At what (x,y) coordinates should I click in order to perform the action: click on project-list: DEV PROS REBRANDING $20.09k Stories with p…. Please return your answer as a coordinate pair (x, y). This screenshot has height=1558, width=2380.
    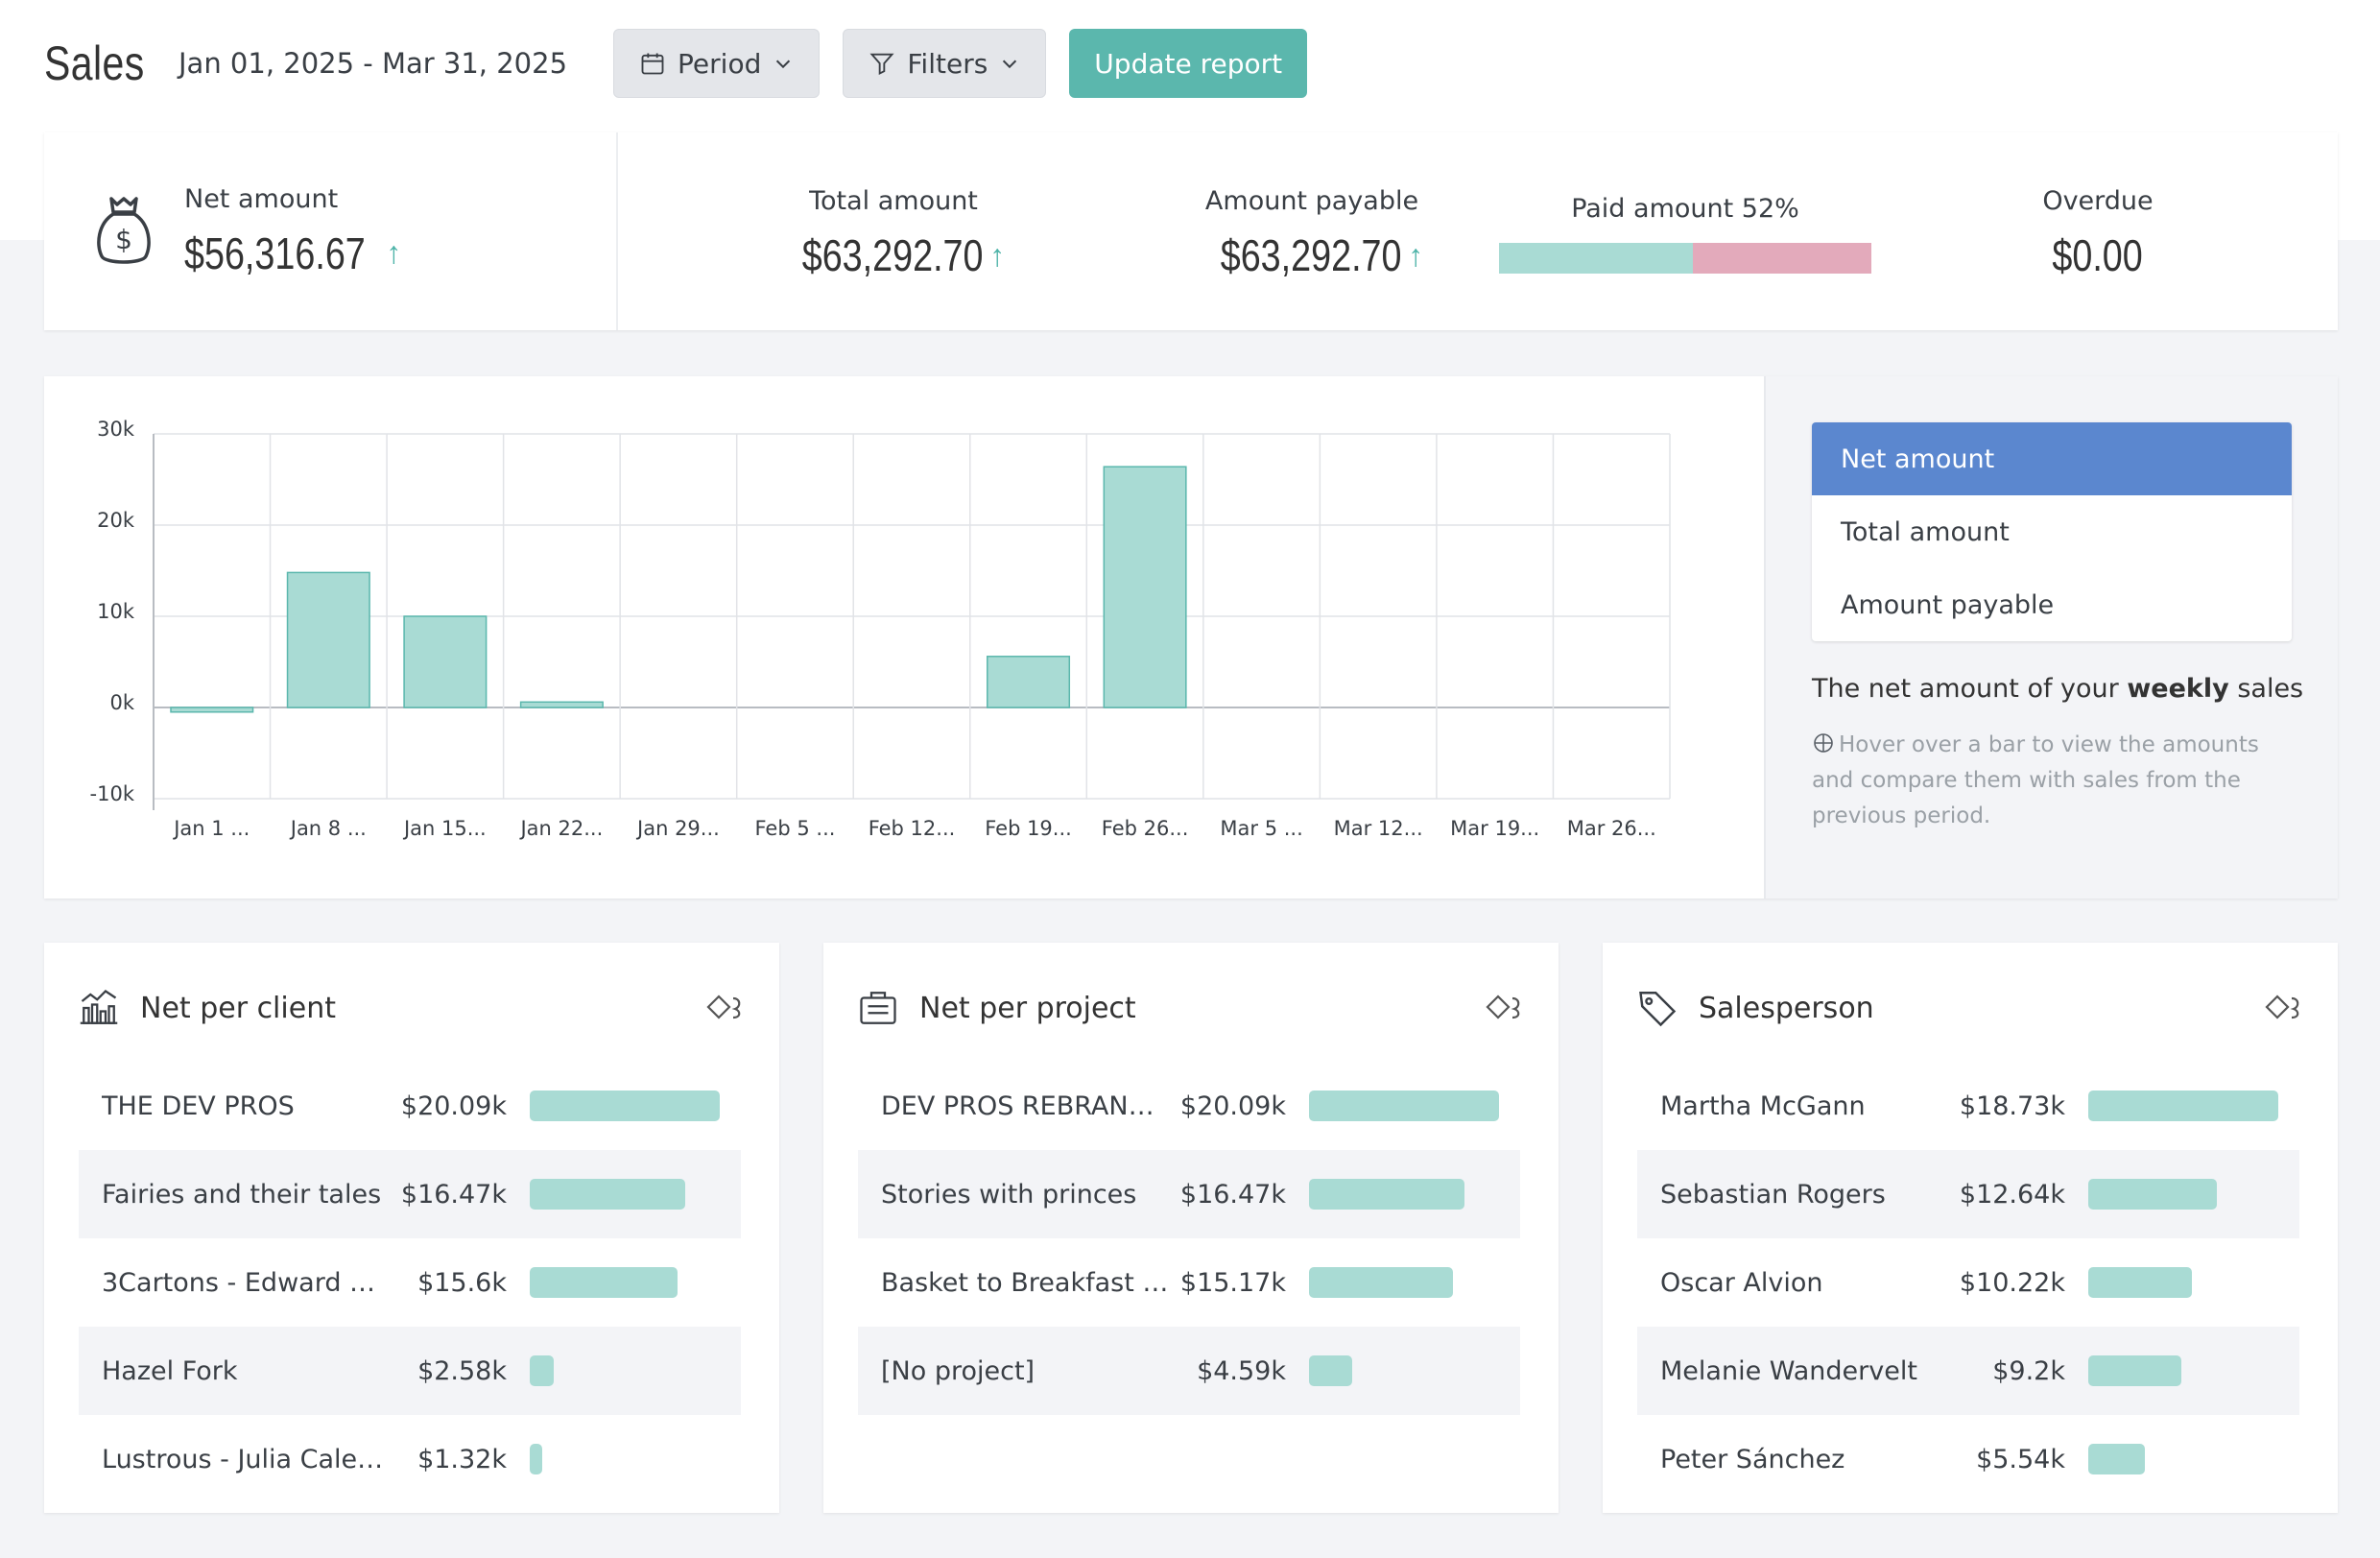
    Looking at the image, I should click on (1189, 1238).